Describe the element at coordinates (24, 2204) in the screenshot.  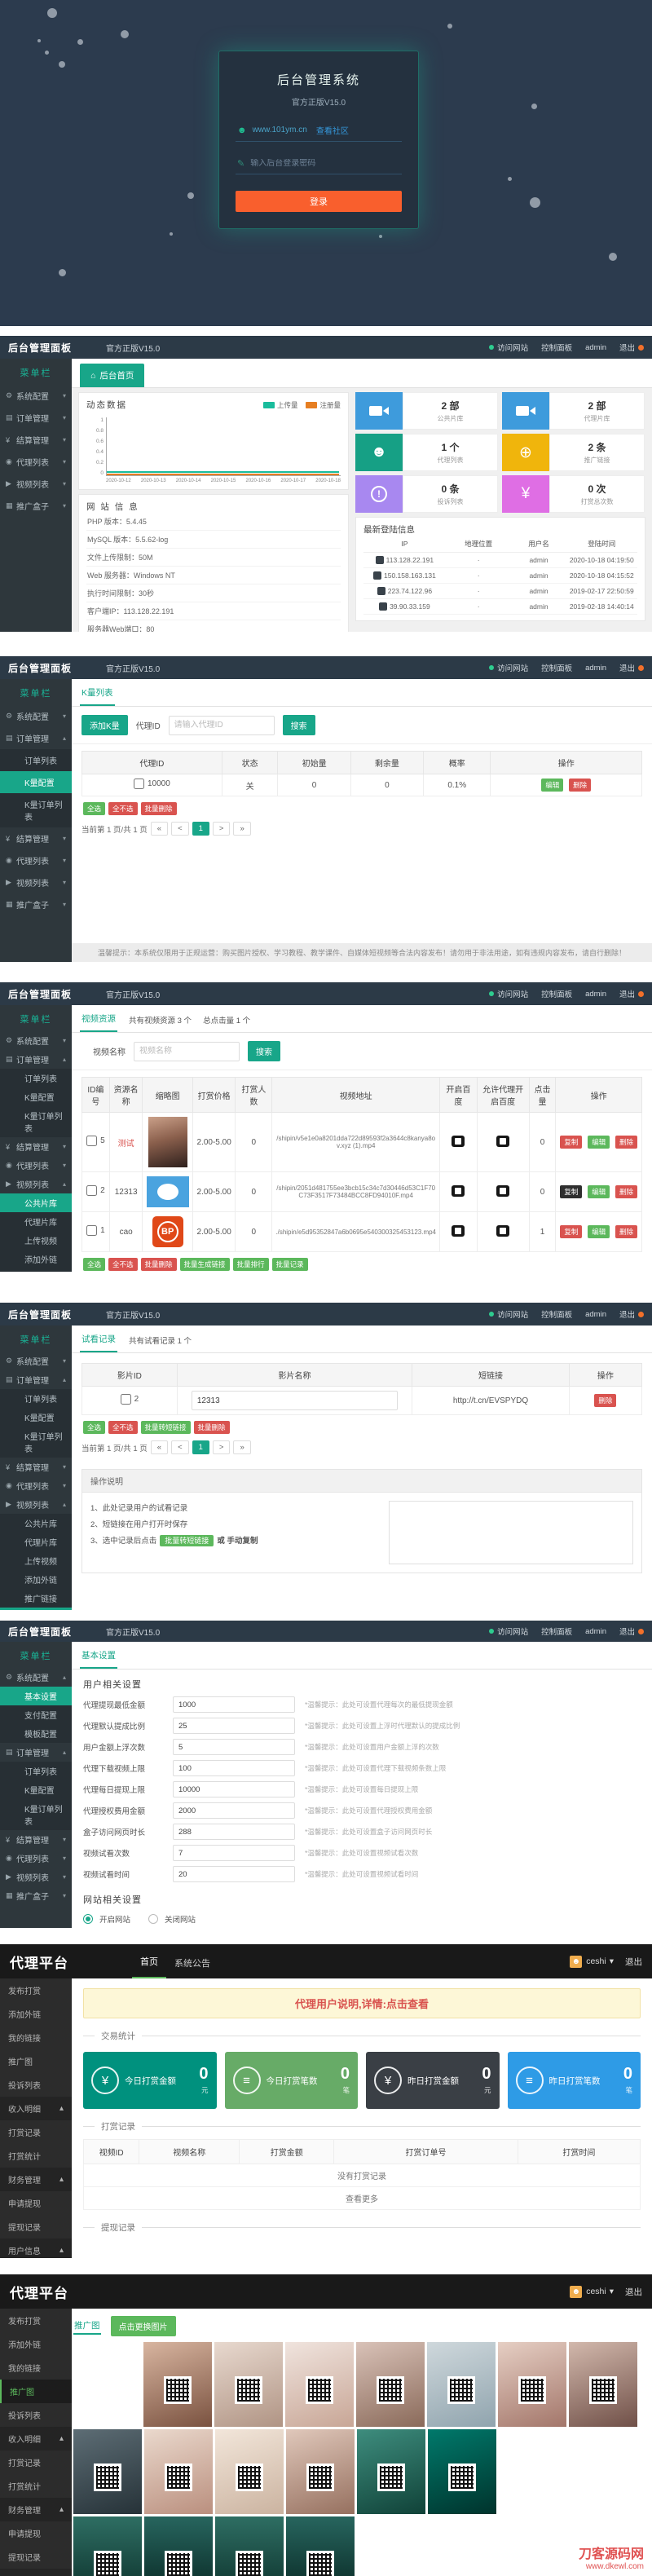
I see `sidebar-item: 申请提现` at that location.